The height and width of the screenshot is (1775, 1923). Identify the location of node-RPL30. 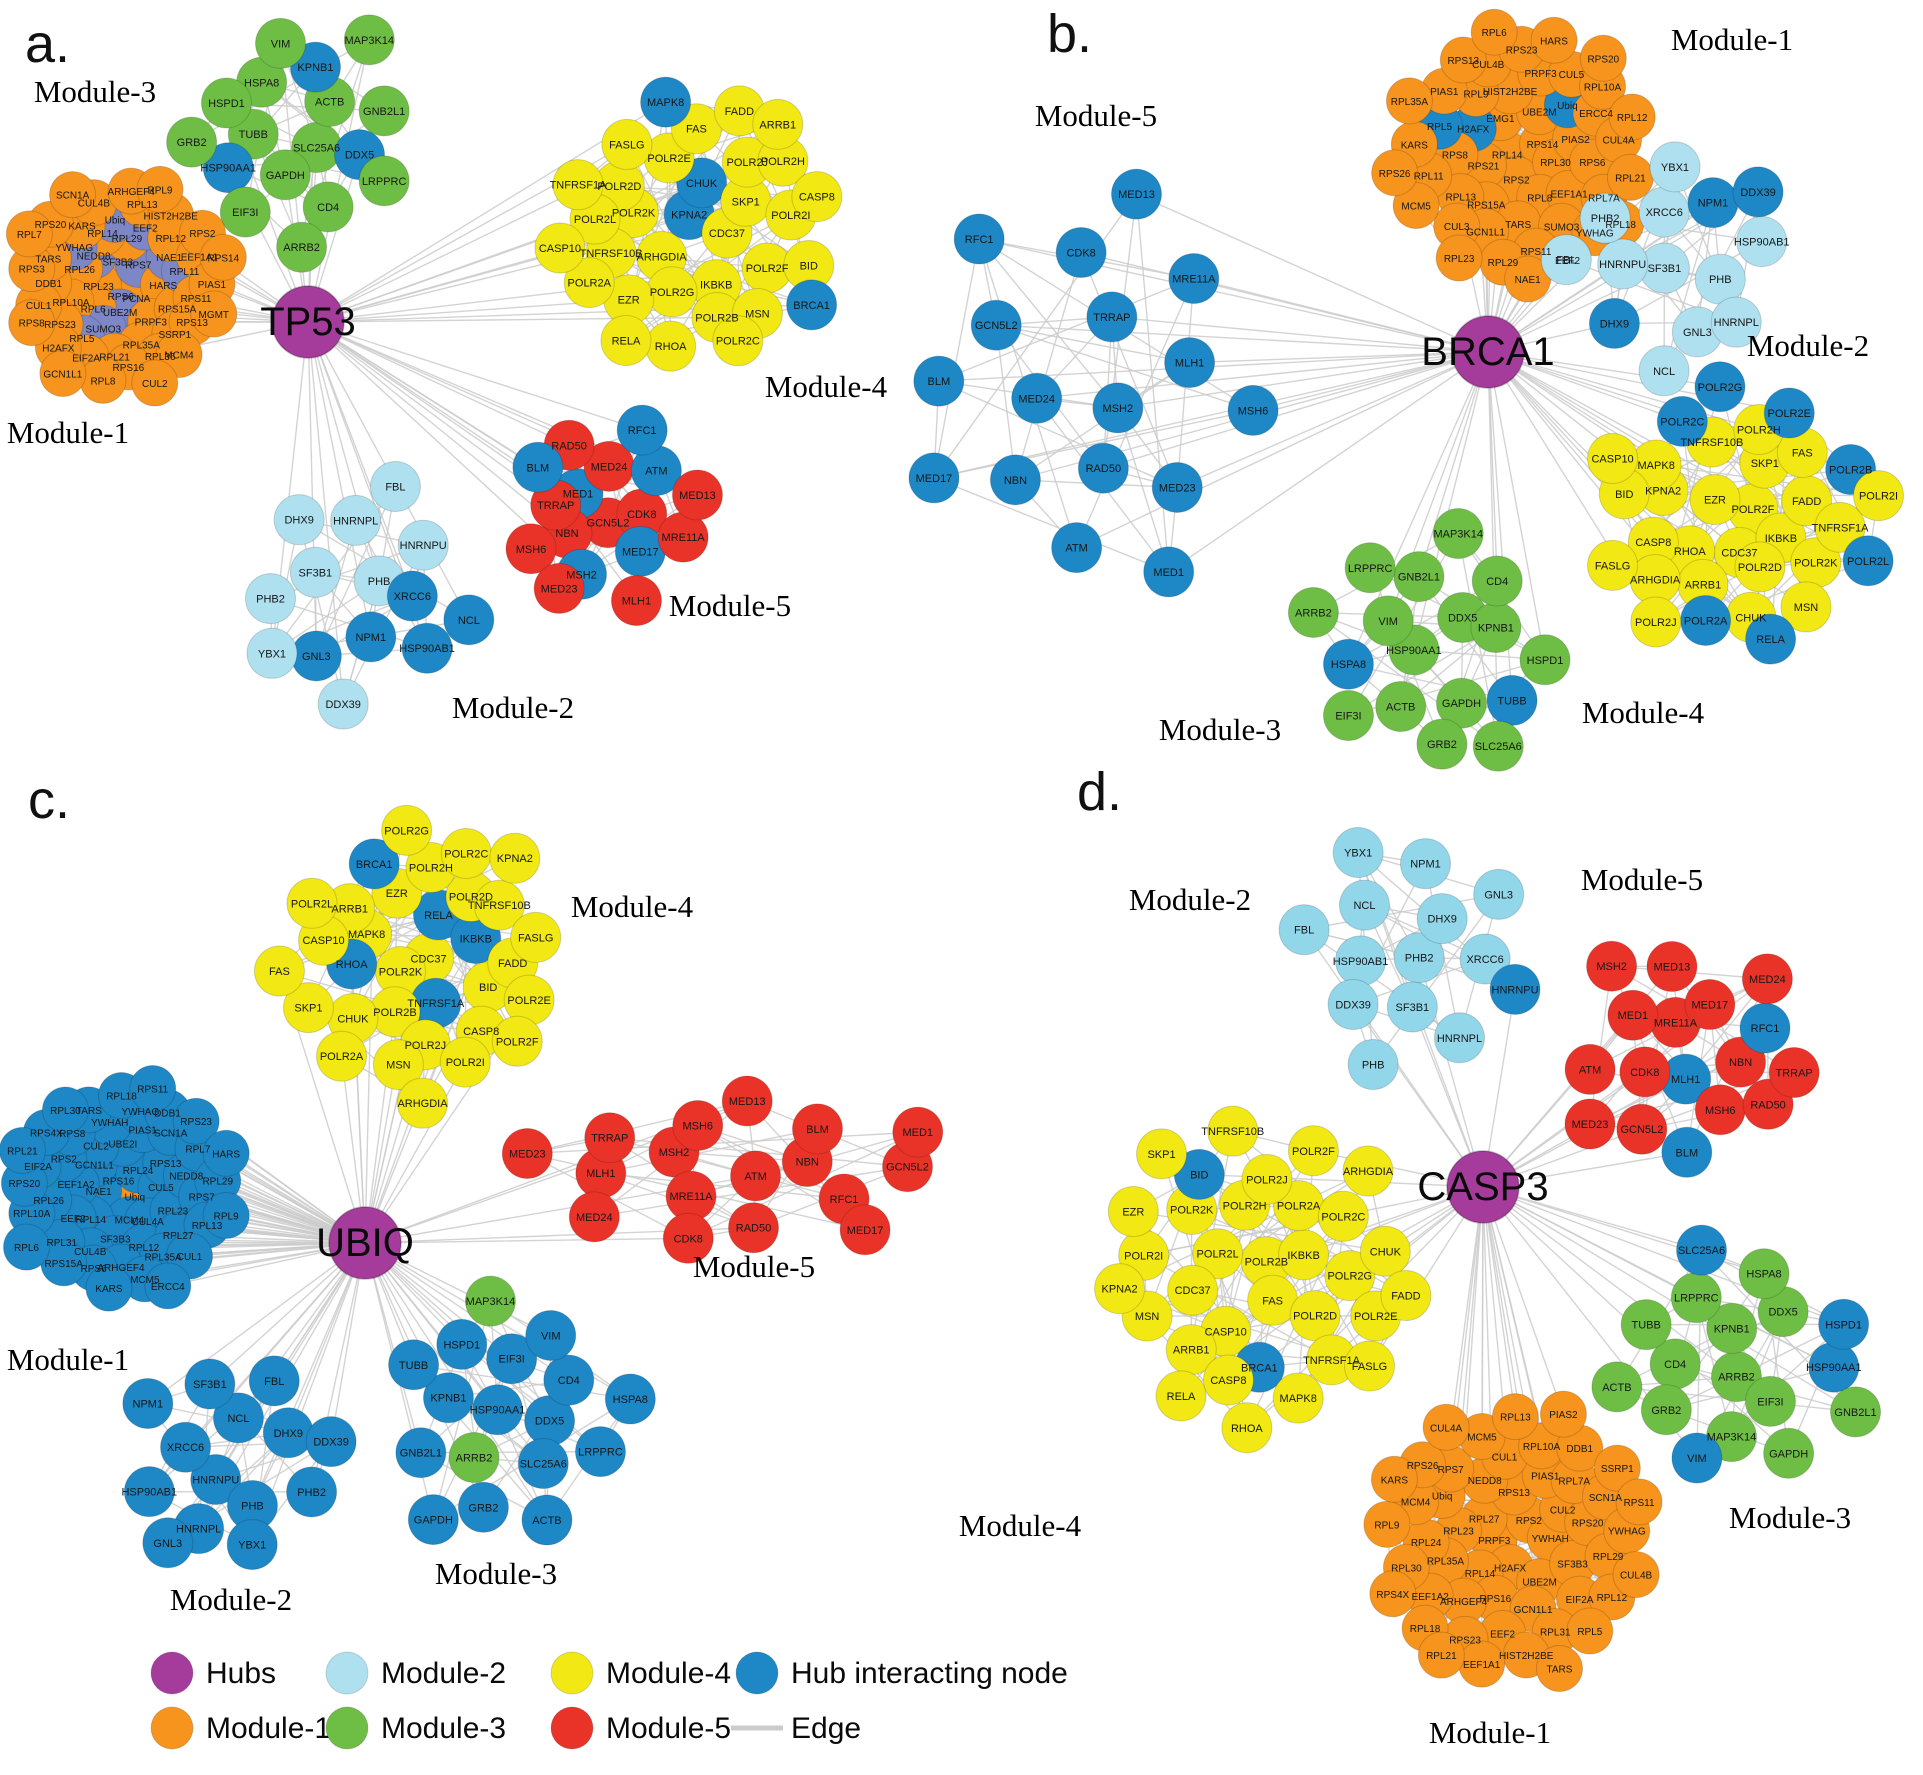
(65, 1110).